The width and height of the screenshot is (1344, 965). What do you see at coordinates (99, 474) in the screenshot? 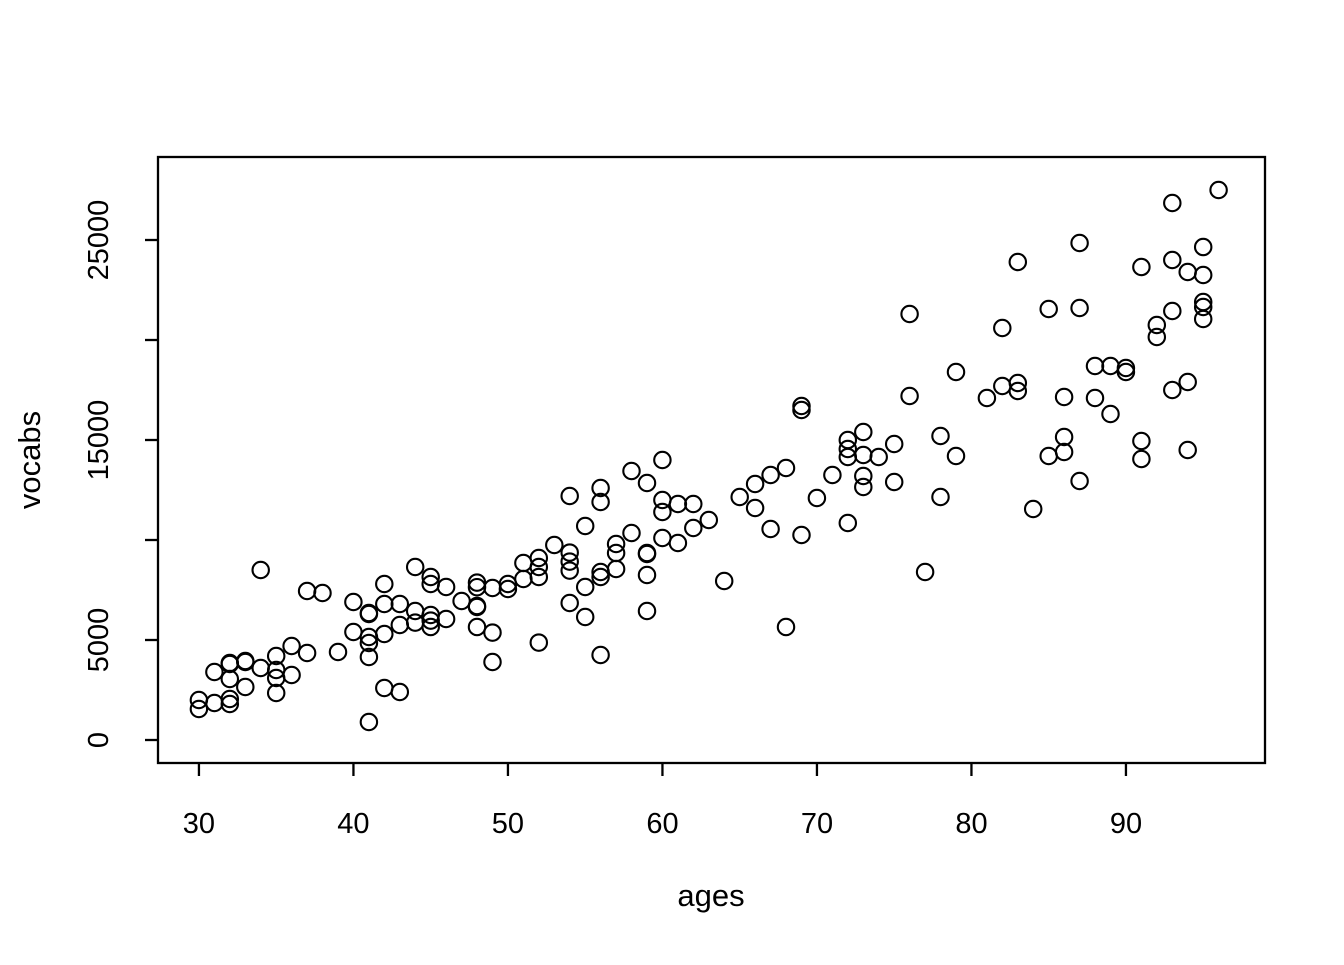
I see `y-axis-tick-labels: 0 5000 15000 25000` at bounding box center [99, 474].